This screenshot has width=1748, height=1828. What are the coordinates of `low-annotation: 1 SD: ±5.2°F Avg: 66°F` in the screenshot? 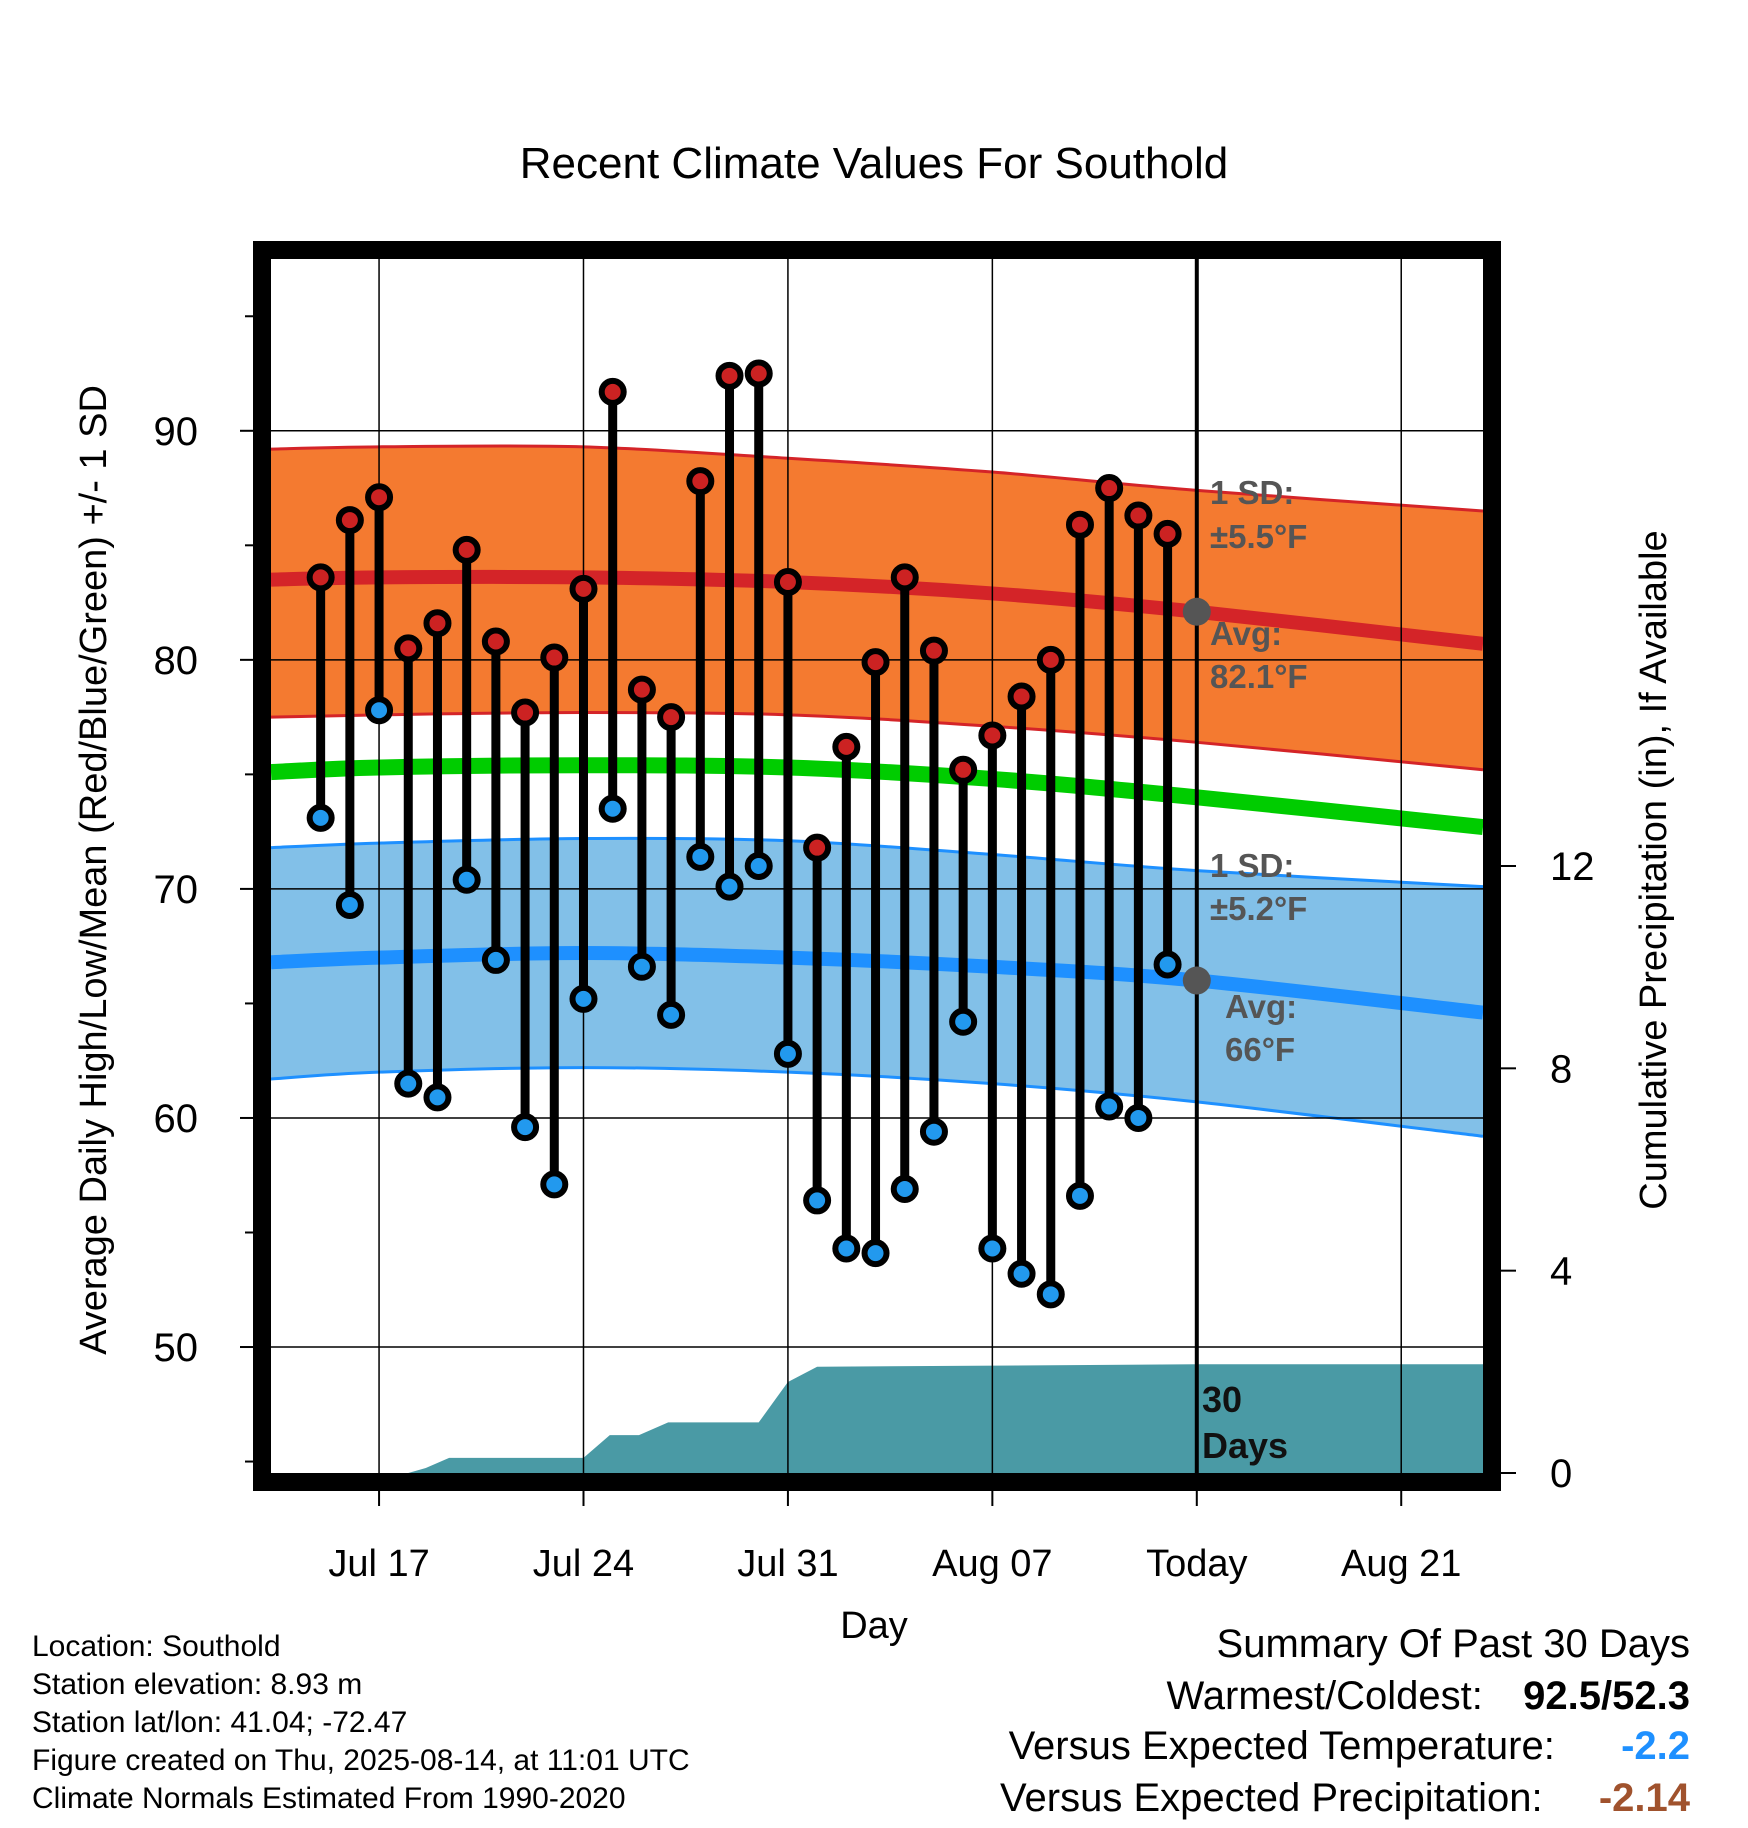 It's located at (1258, 957).